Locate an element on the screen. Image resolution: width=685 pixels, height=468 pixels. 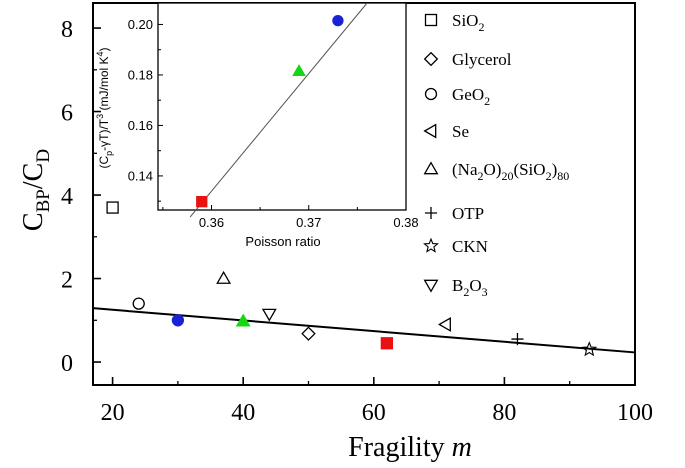
legend-item: B2O3 is located at coordinates (455, 287).